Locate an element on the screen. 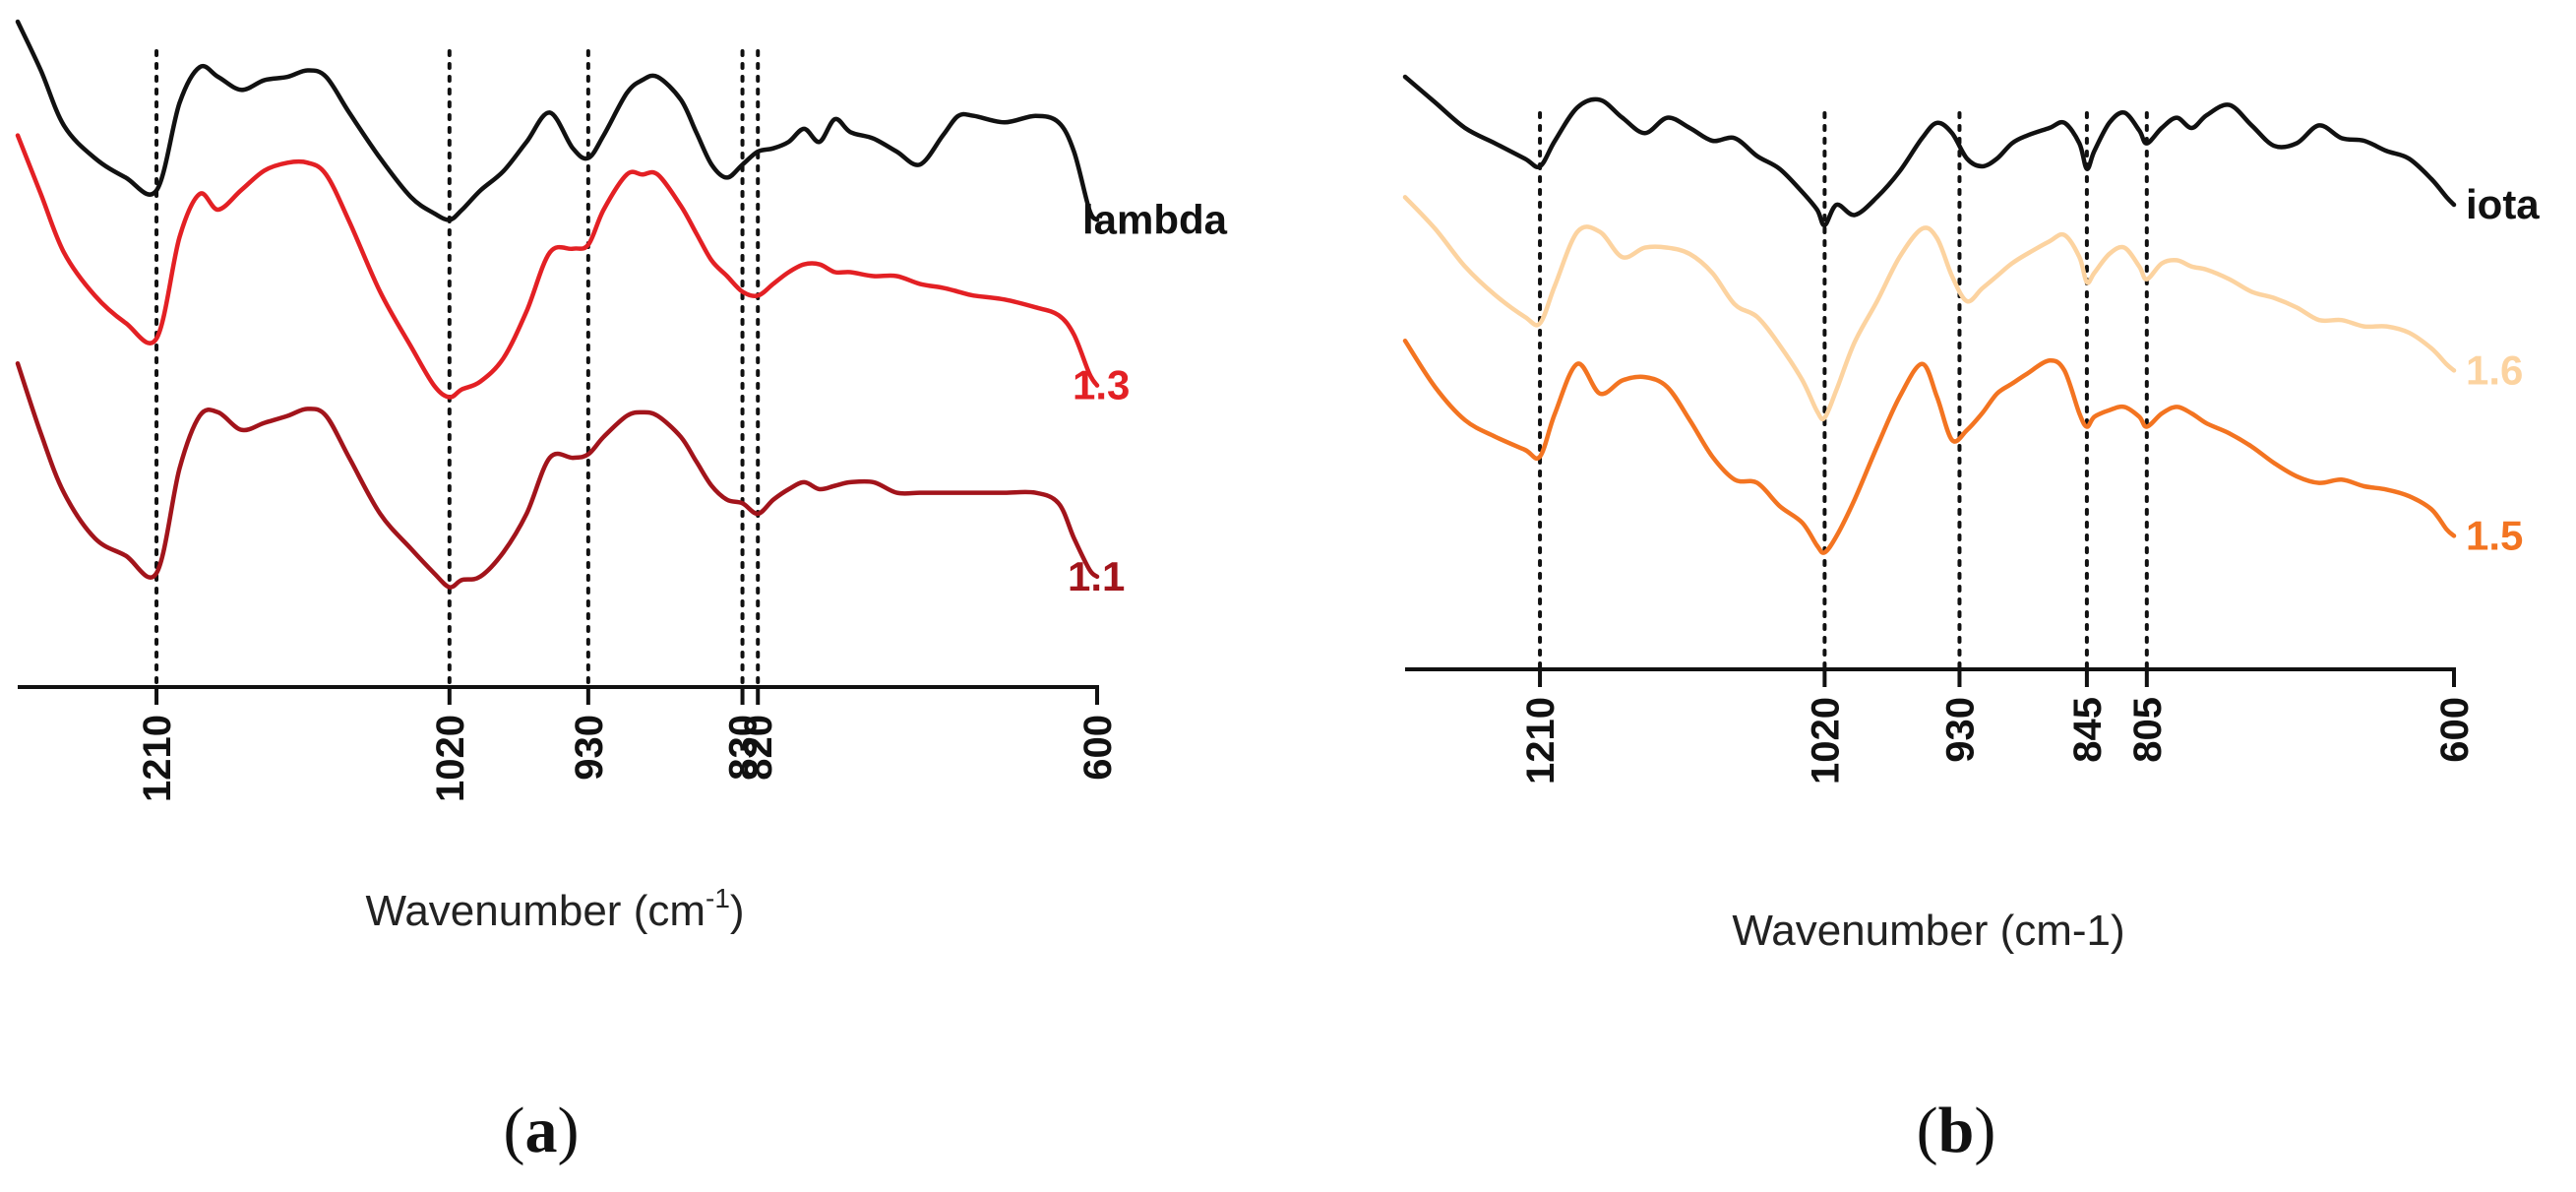 The image size is (2576, 1192). panel-b-series-line-iota is located at coordinates (1929, 151).